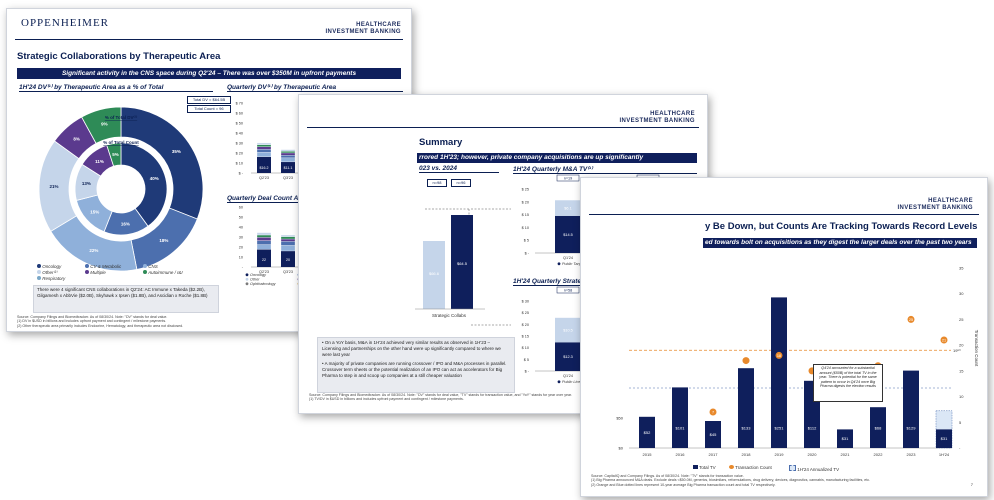  Describe the element at coordinates (961, 268) in the screenshot. I see `hist-right-tick-0: 35` at that location.